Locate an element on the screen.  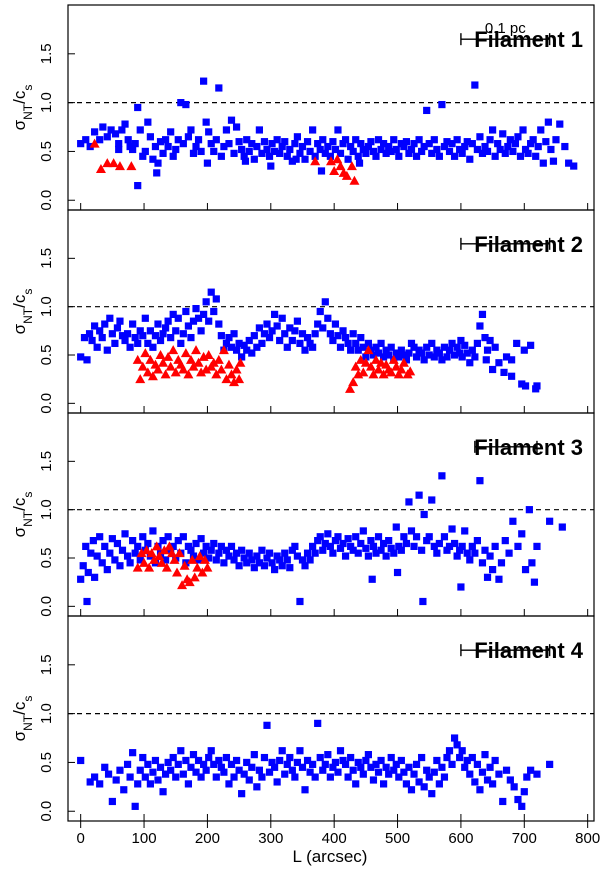
x-tick-label: 800 is located at coordinates (587, 838).